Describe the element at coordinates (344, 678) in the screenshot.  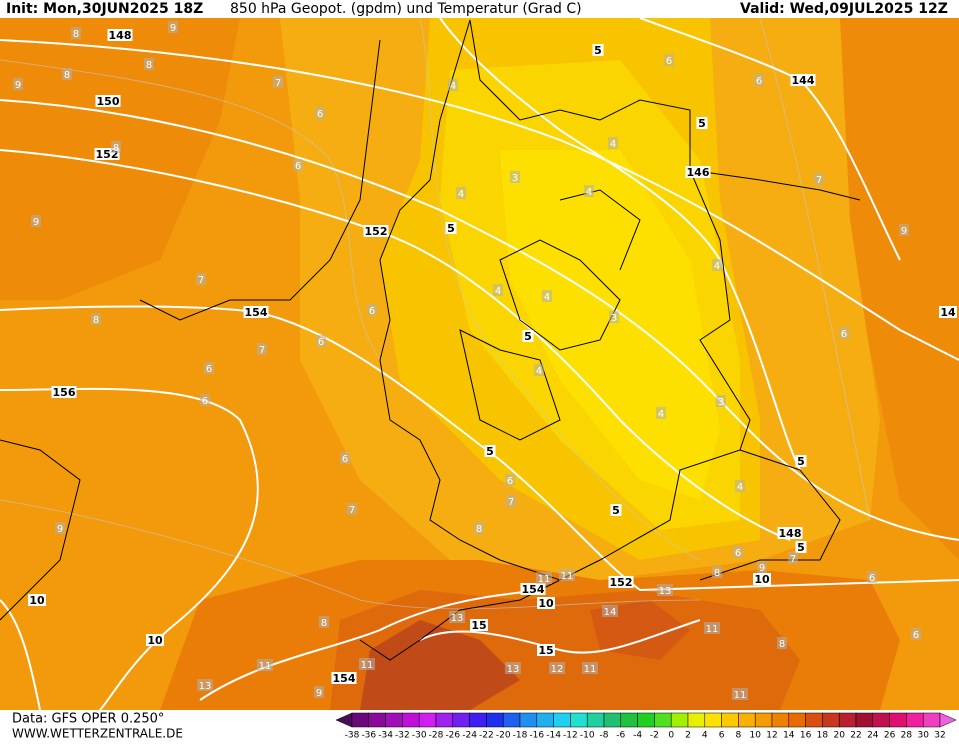
I see `contour-label: 154` at that location.